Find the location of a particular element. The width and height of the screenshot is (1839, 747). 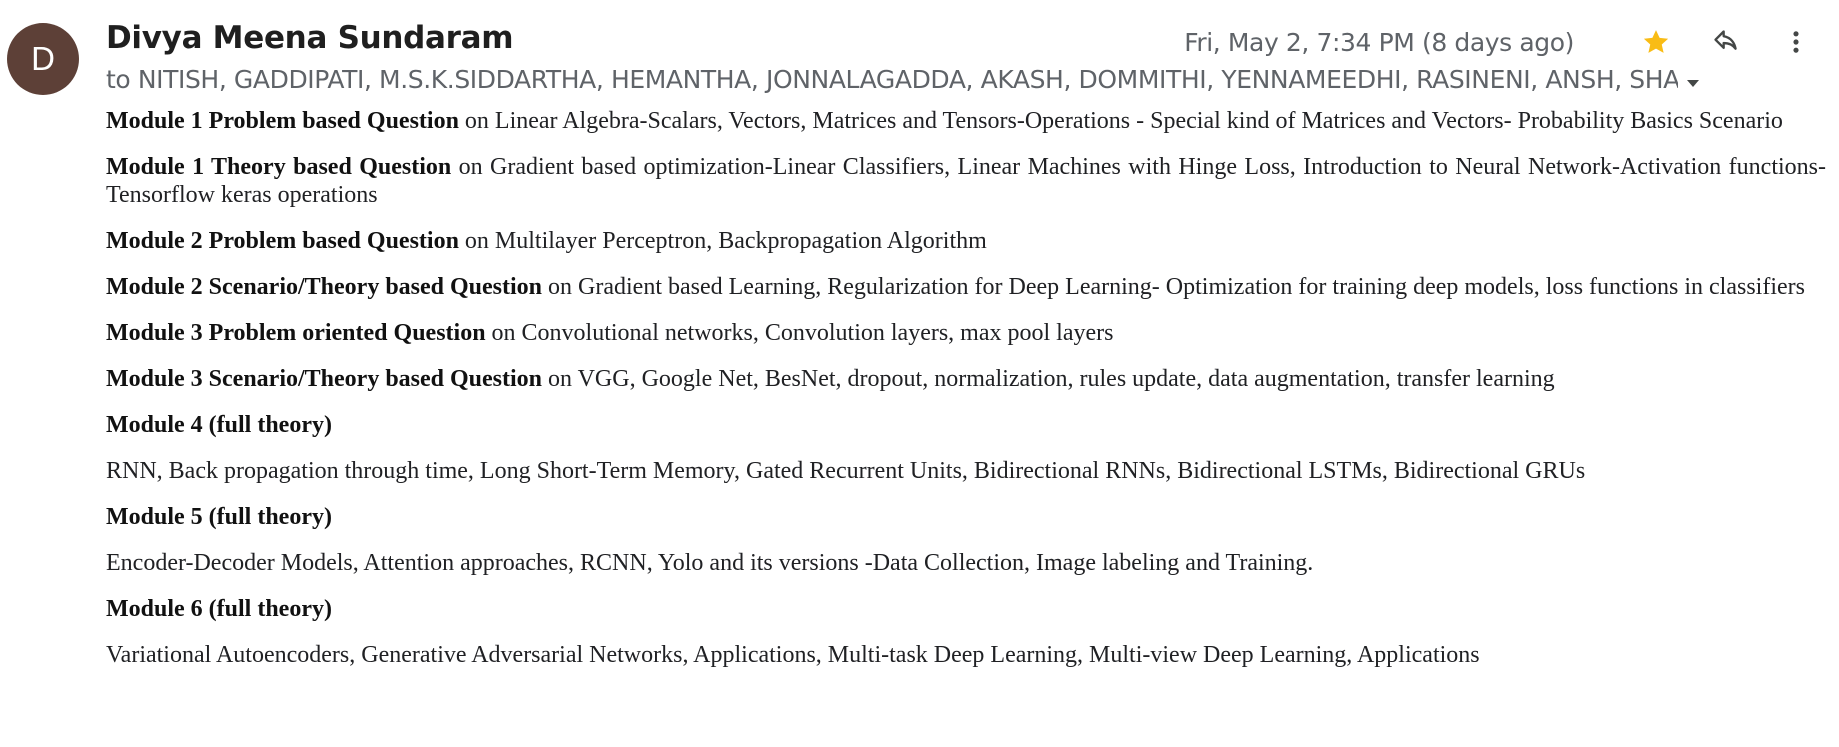

avatar: D is located at coordinates (43, 59).